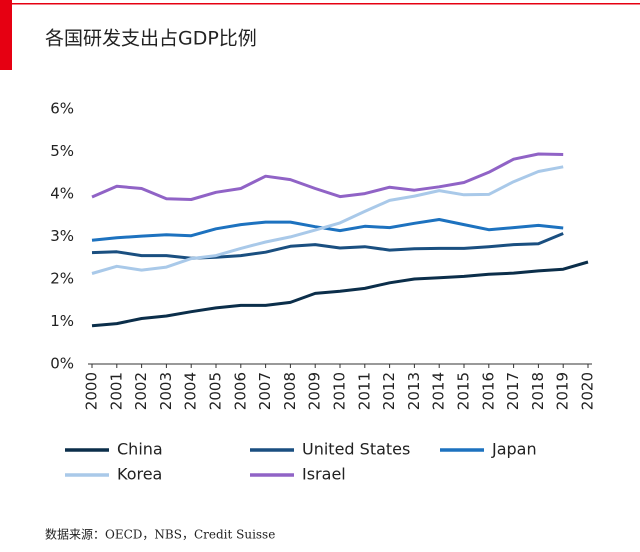  Describe the element at coordinates (62, 109) in the screenshot. I see `y-tick-label: 6%` at that location.